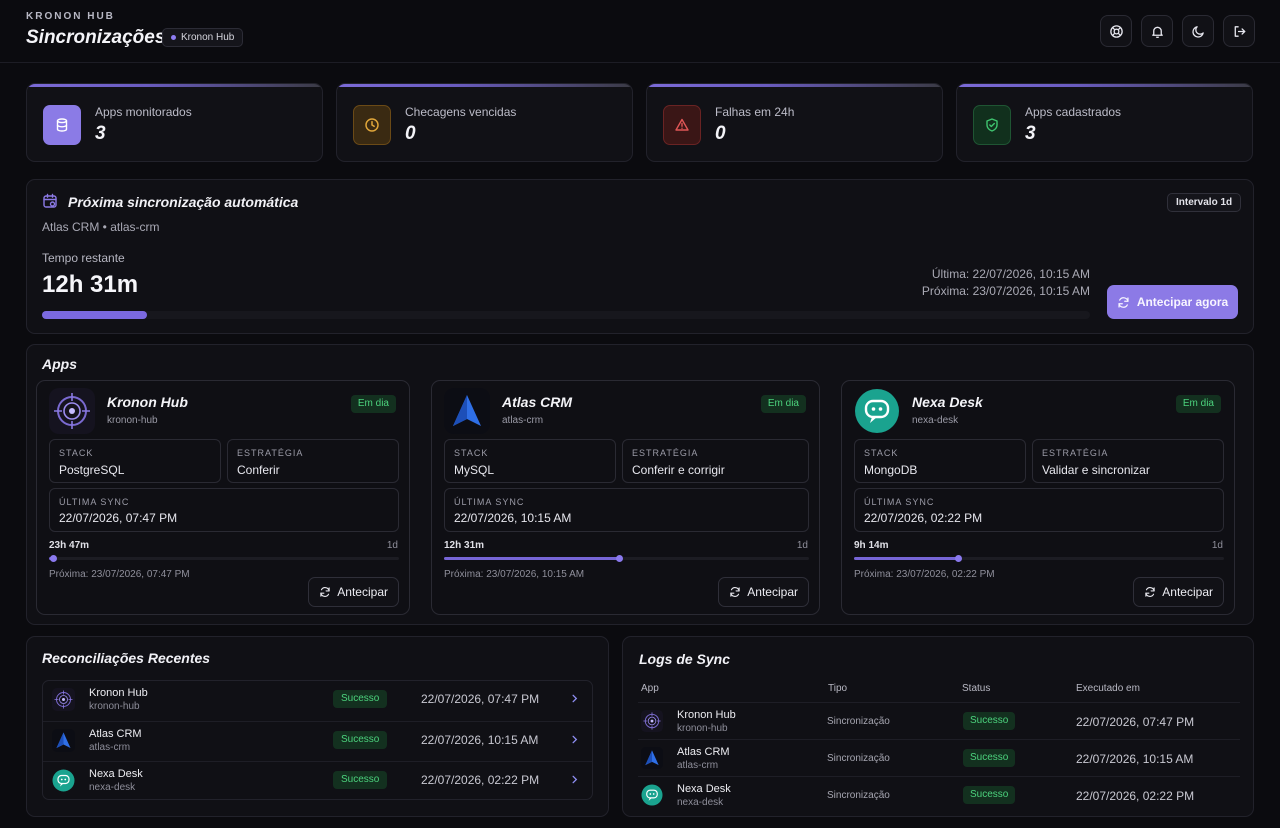 This screenshot has width=1280, height=828. Describe the element at coordinates (50, 200) in the screenshot. I see `calendar-icon` at that location.